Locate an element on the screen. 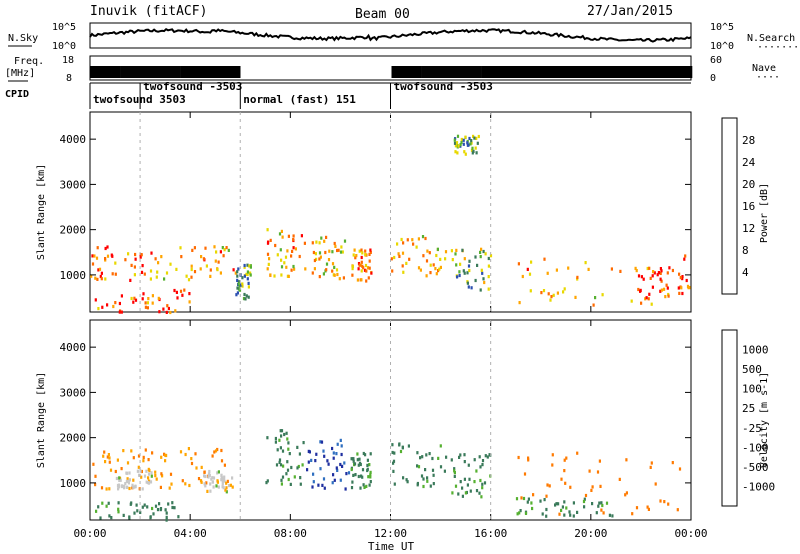 This screenshot has width=800, height=554. nave-label: Nave is located at coordinates (764, 68).